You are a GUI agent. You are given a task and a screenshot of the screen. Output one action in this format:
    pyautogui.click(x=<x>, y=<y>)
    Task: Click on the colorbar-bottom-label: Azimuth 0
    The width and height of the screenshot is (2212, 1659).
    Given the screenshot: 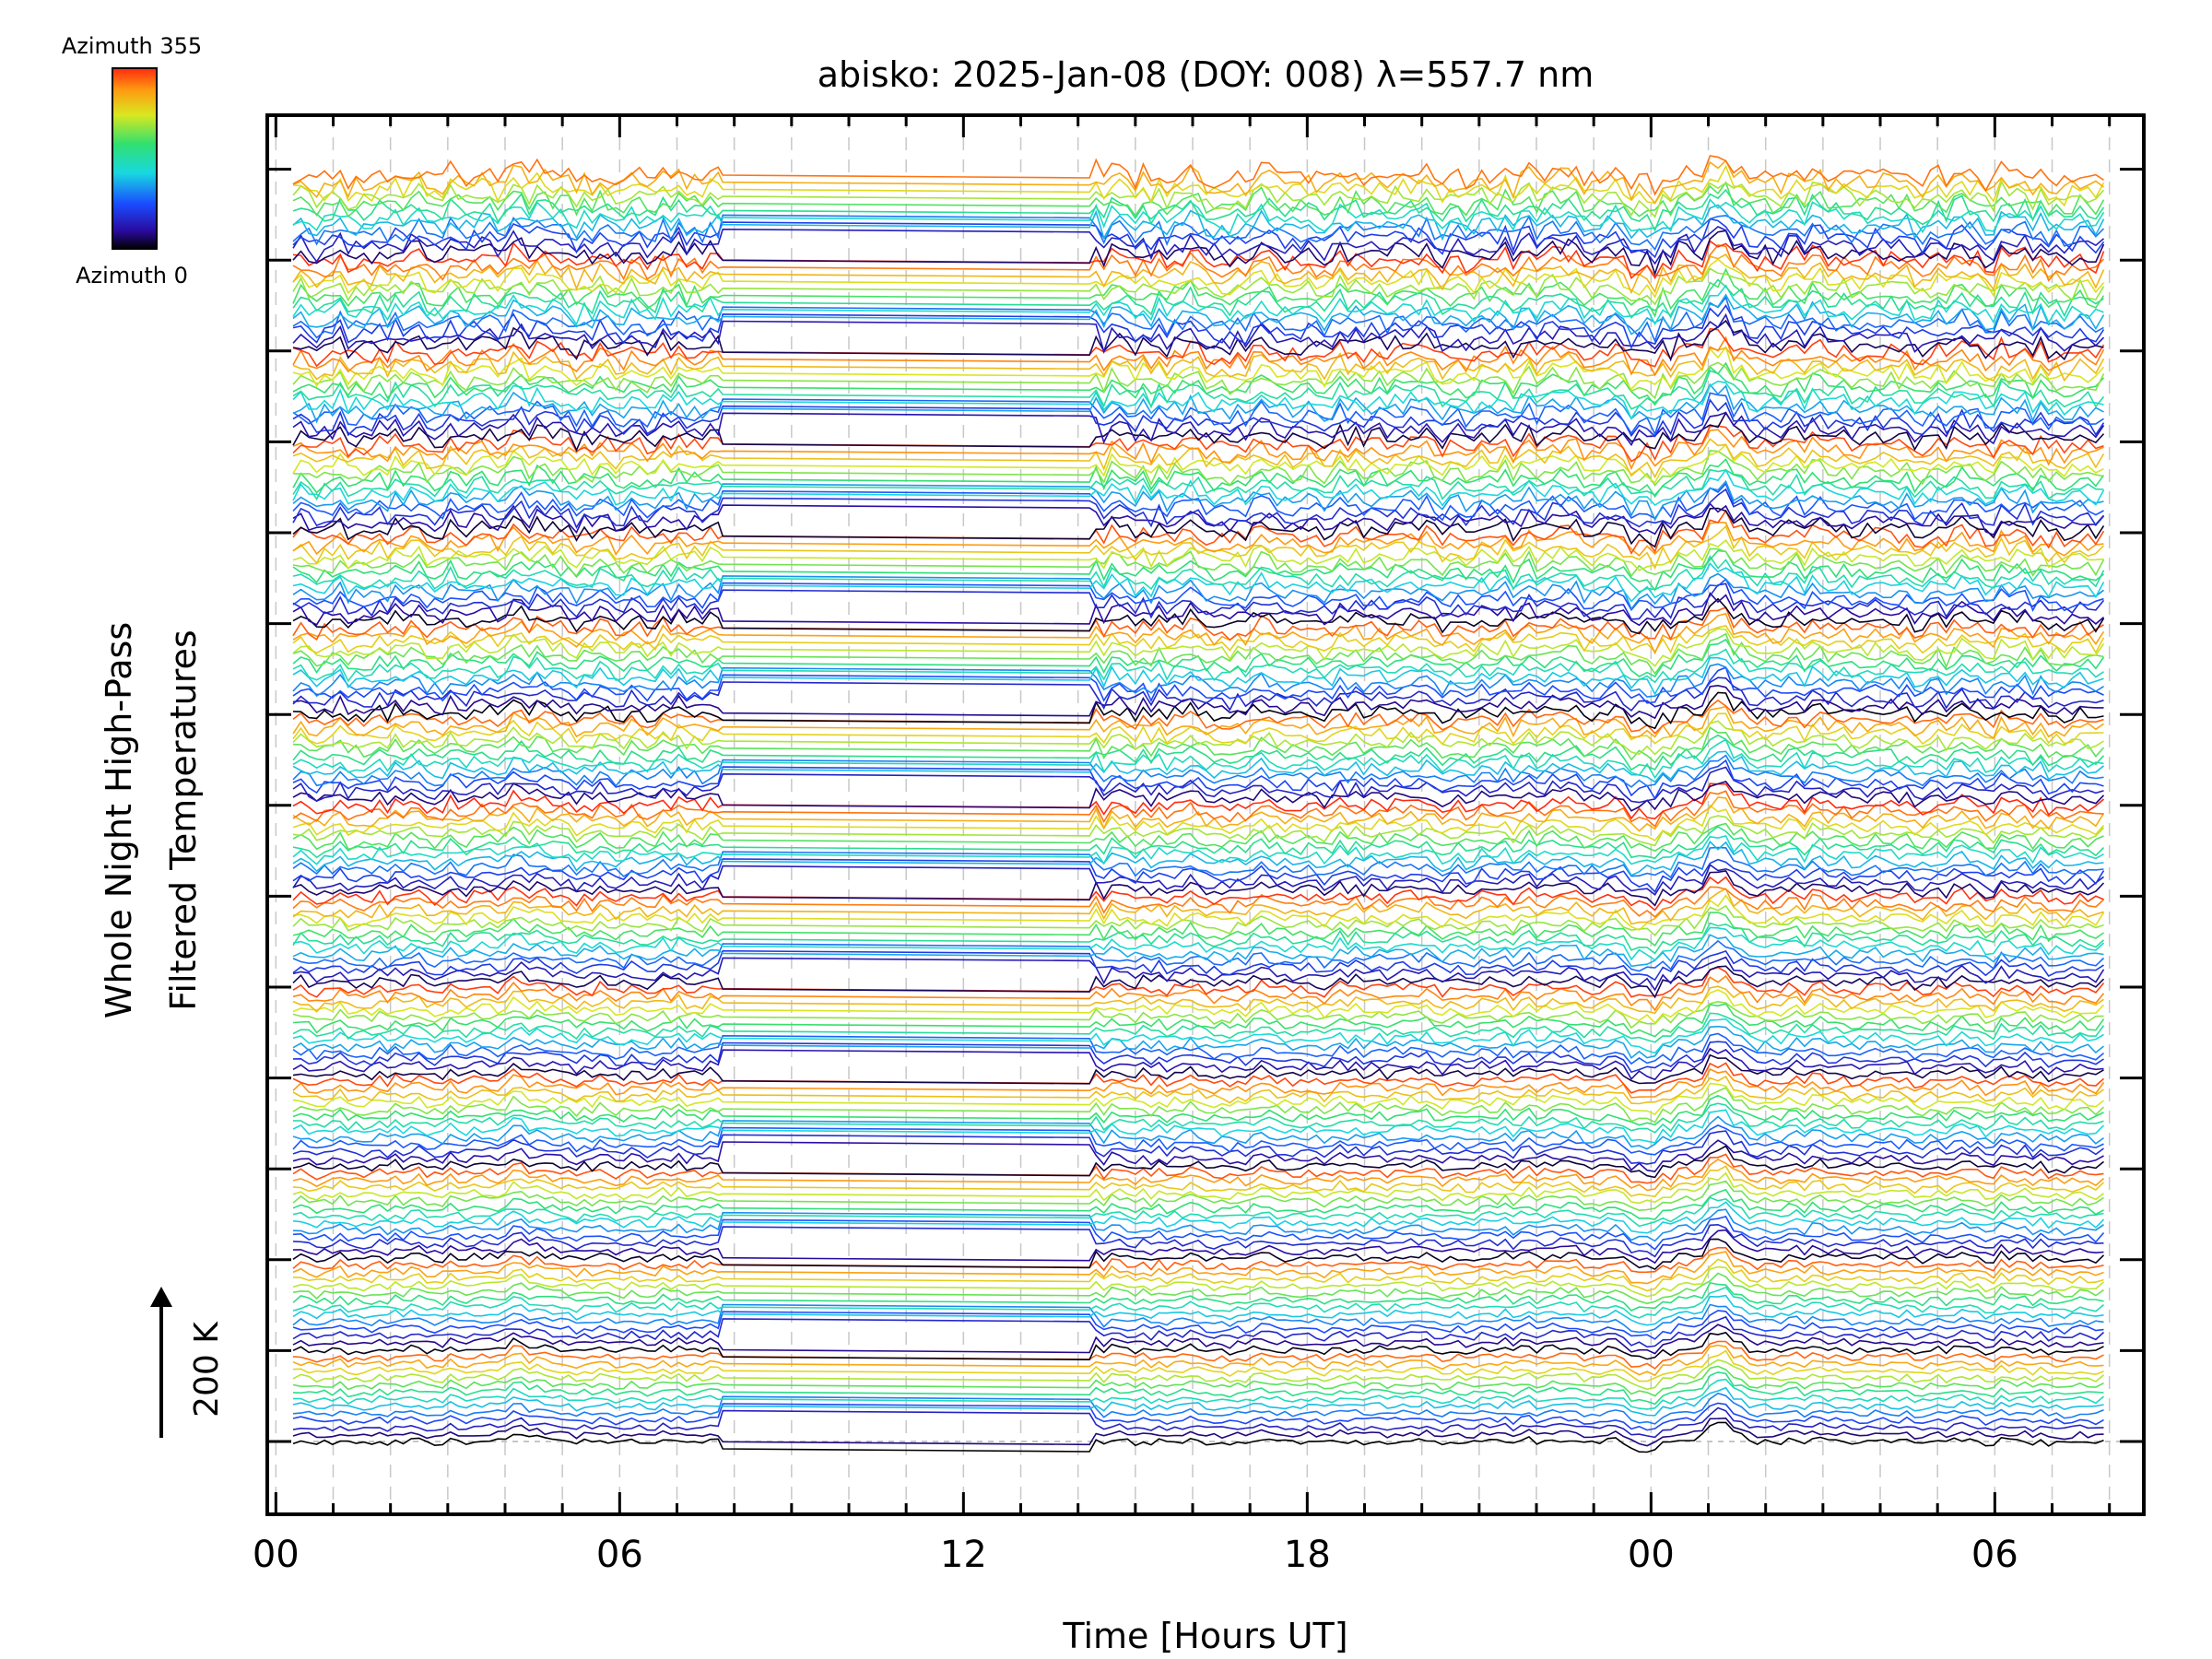 What is the action you would take?
    pyautogui.click(x=132, y=275)
    